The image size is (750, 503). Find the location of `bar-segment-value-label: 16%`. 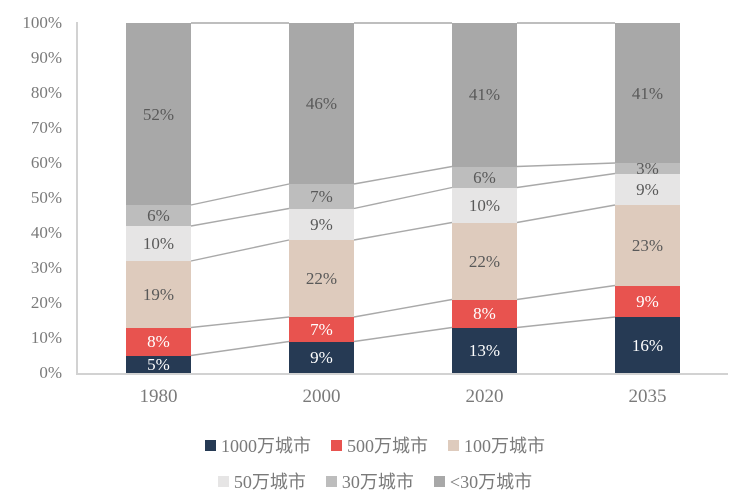

bar-segment-value-label: 16% is located at coordinates (647, 345).